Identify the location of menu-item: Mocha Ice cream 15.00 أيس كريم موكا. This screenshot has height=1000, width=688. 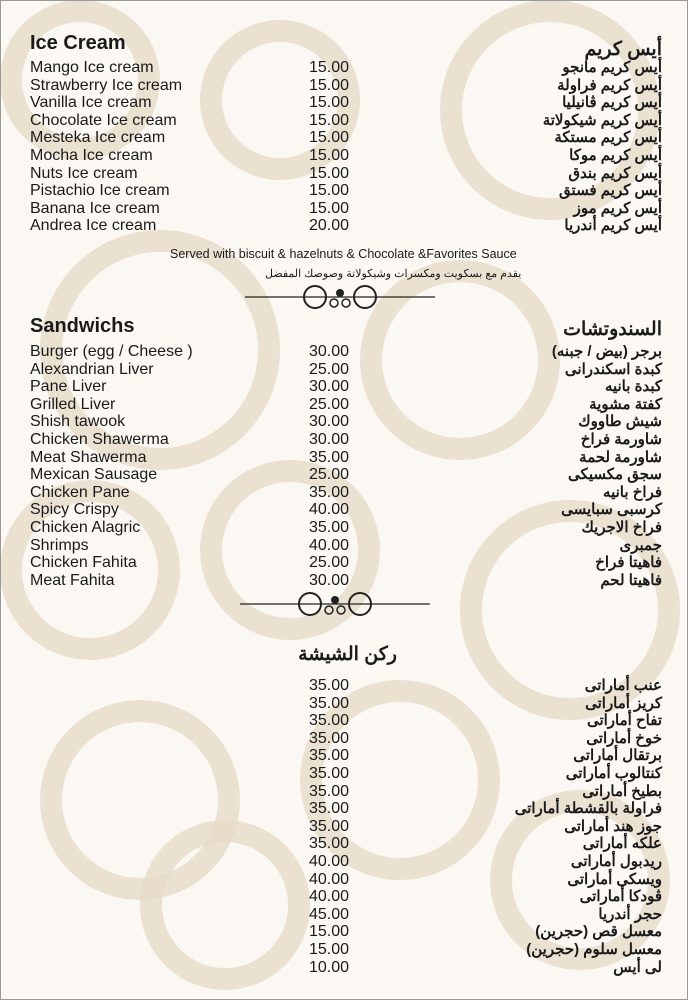
(346, 156).